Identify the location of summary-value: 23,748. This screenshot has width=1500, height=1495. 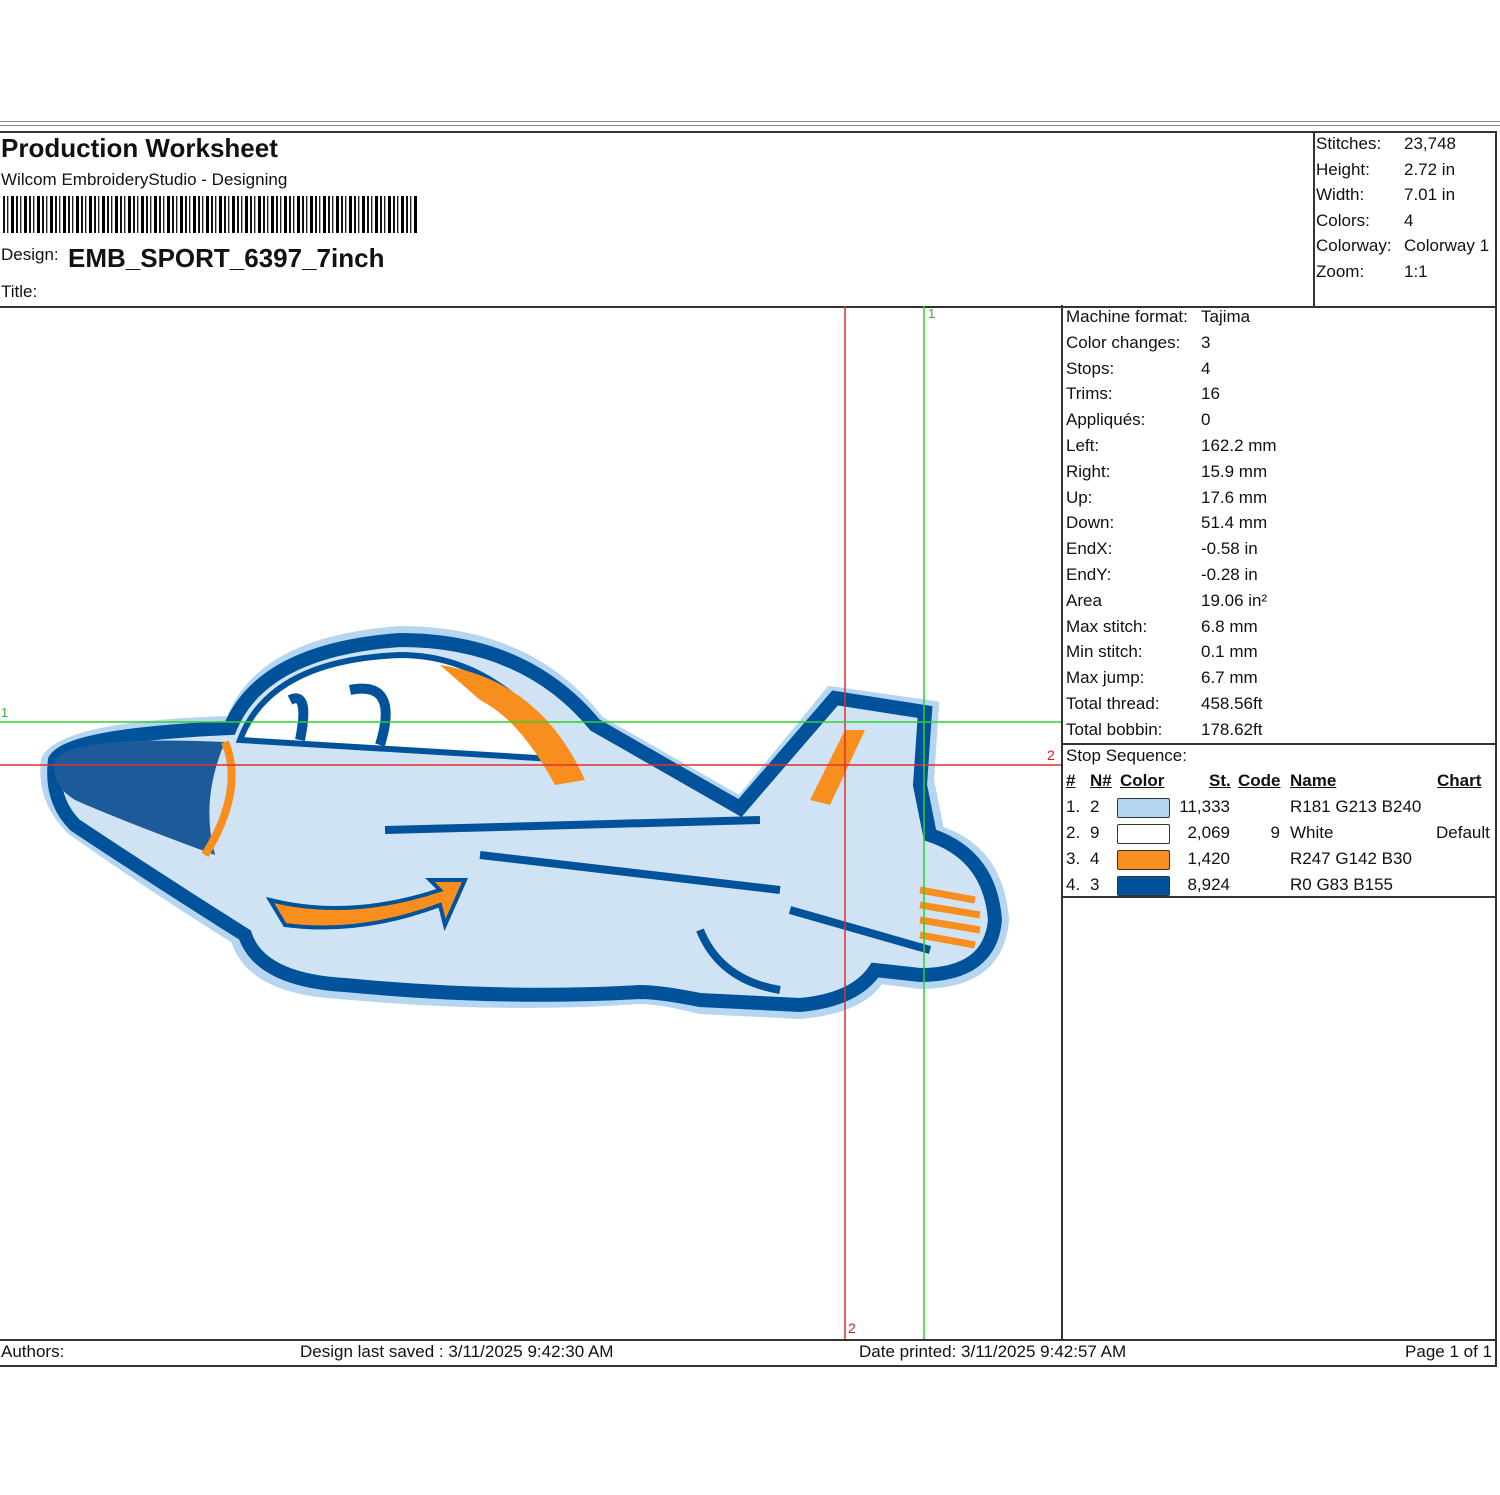
(1430, 143).